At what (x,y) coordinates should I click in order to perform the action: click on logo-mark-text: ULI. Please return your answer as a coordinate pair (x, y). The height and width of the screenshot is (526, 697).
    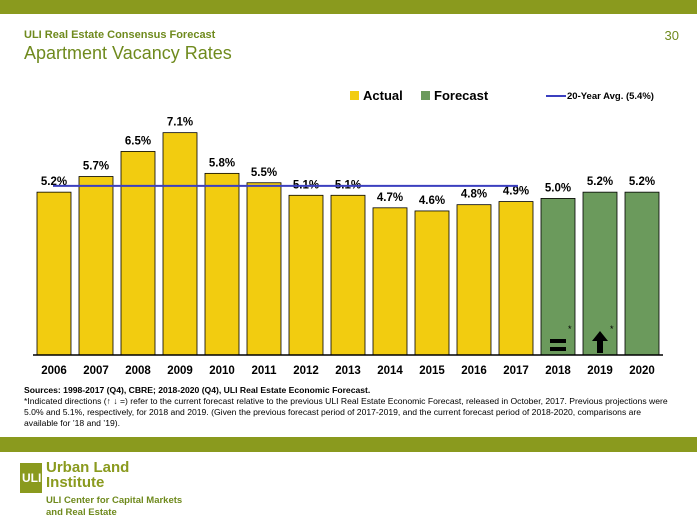
    Looking at the image, I should click on (32, 478).